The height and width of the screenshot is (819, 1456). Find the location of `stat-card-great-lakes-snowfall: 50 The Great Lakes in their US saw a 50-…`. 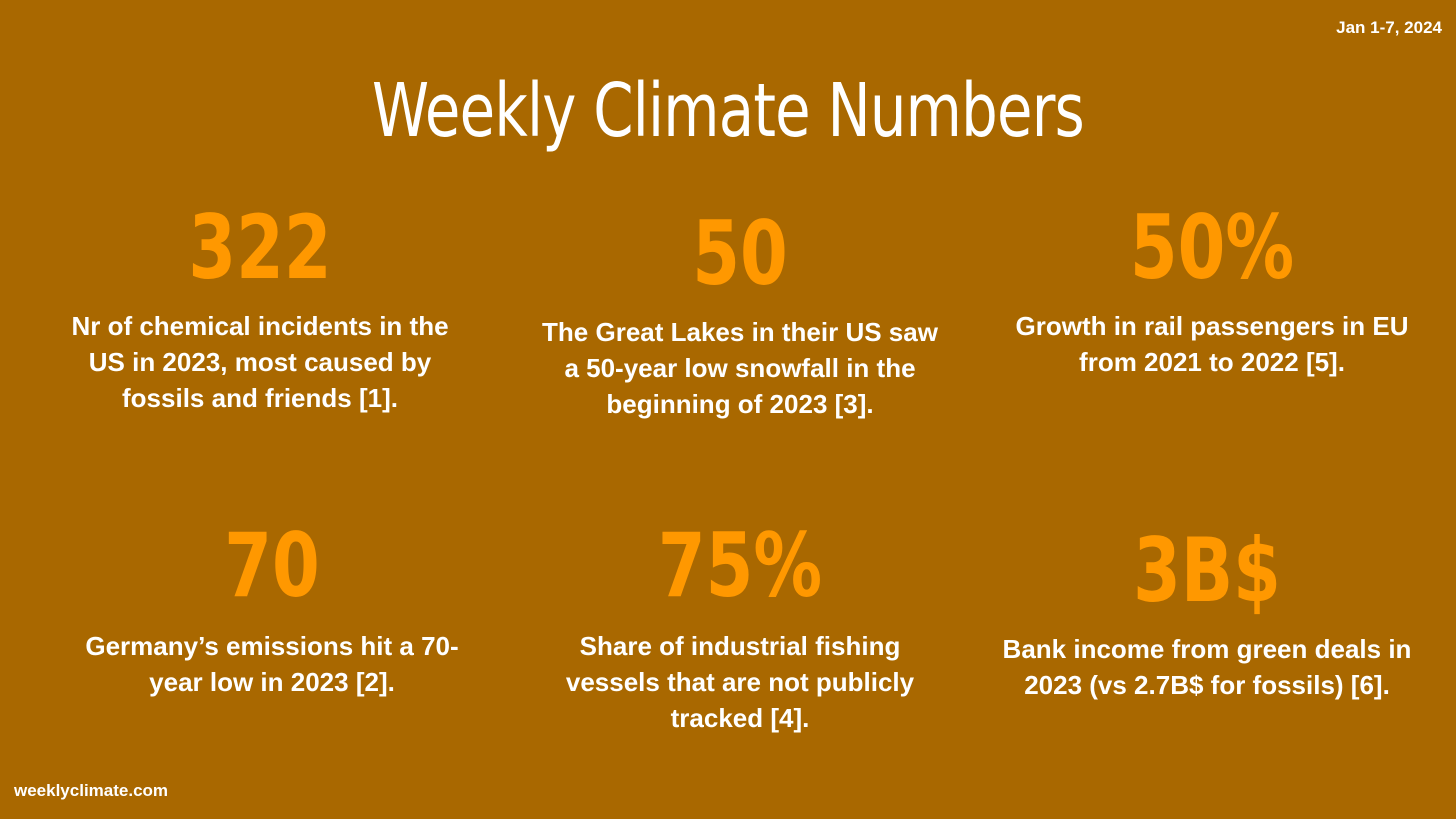

stat-card-great-lakes-snowfall: 50 The Great Lakes in their US saw a 50-… is located at coordinates (740, 316).